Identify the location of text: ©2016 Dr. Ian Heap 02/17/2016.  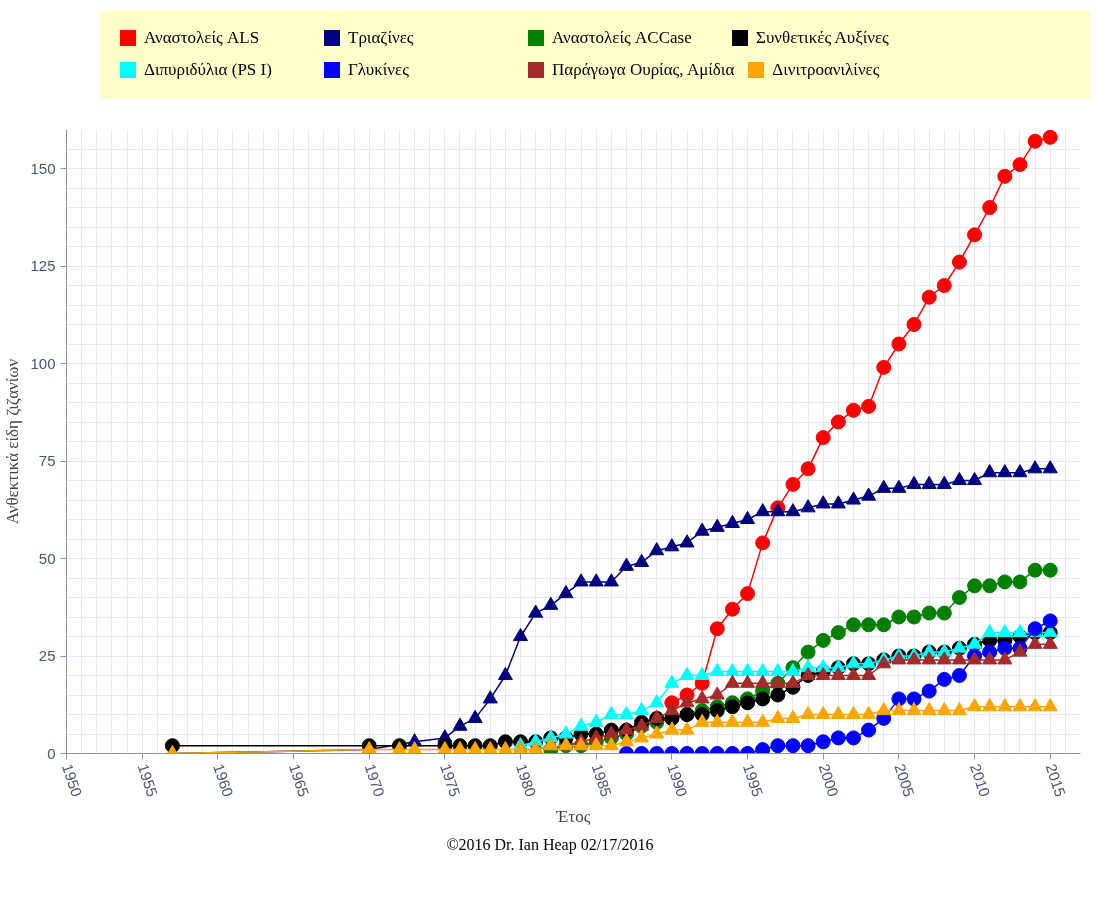
(550, 845).